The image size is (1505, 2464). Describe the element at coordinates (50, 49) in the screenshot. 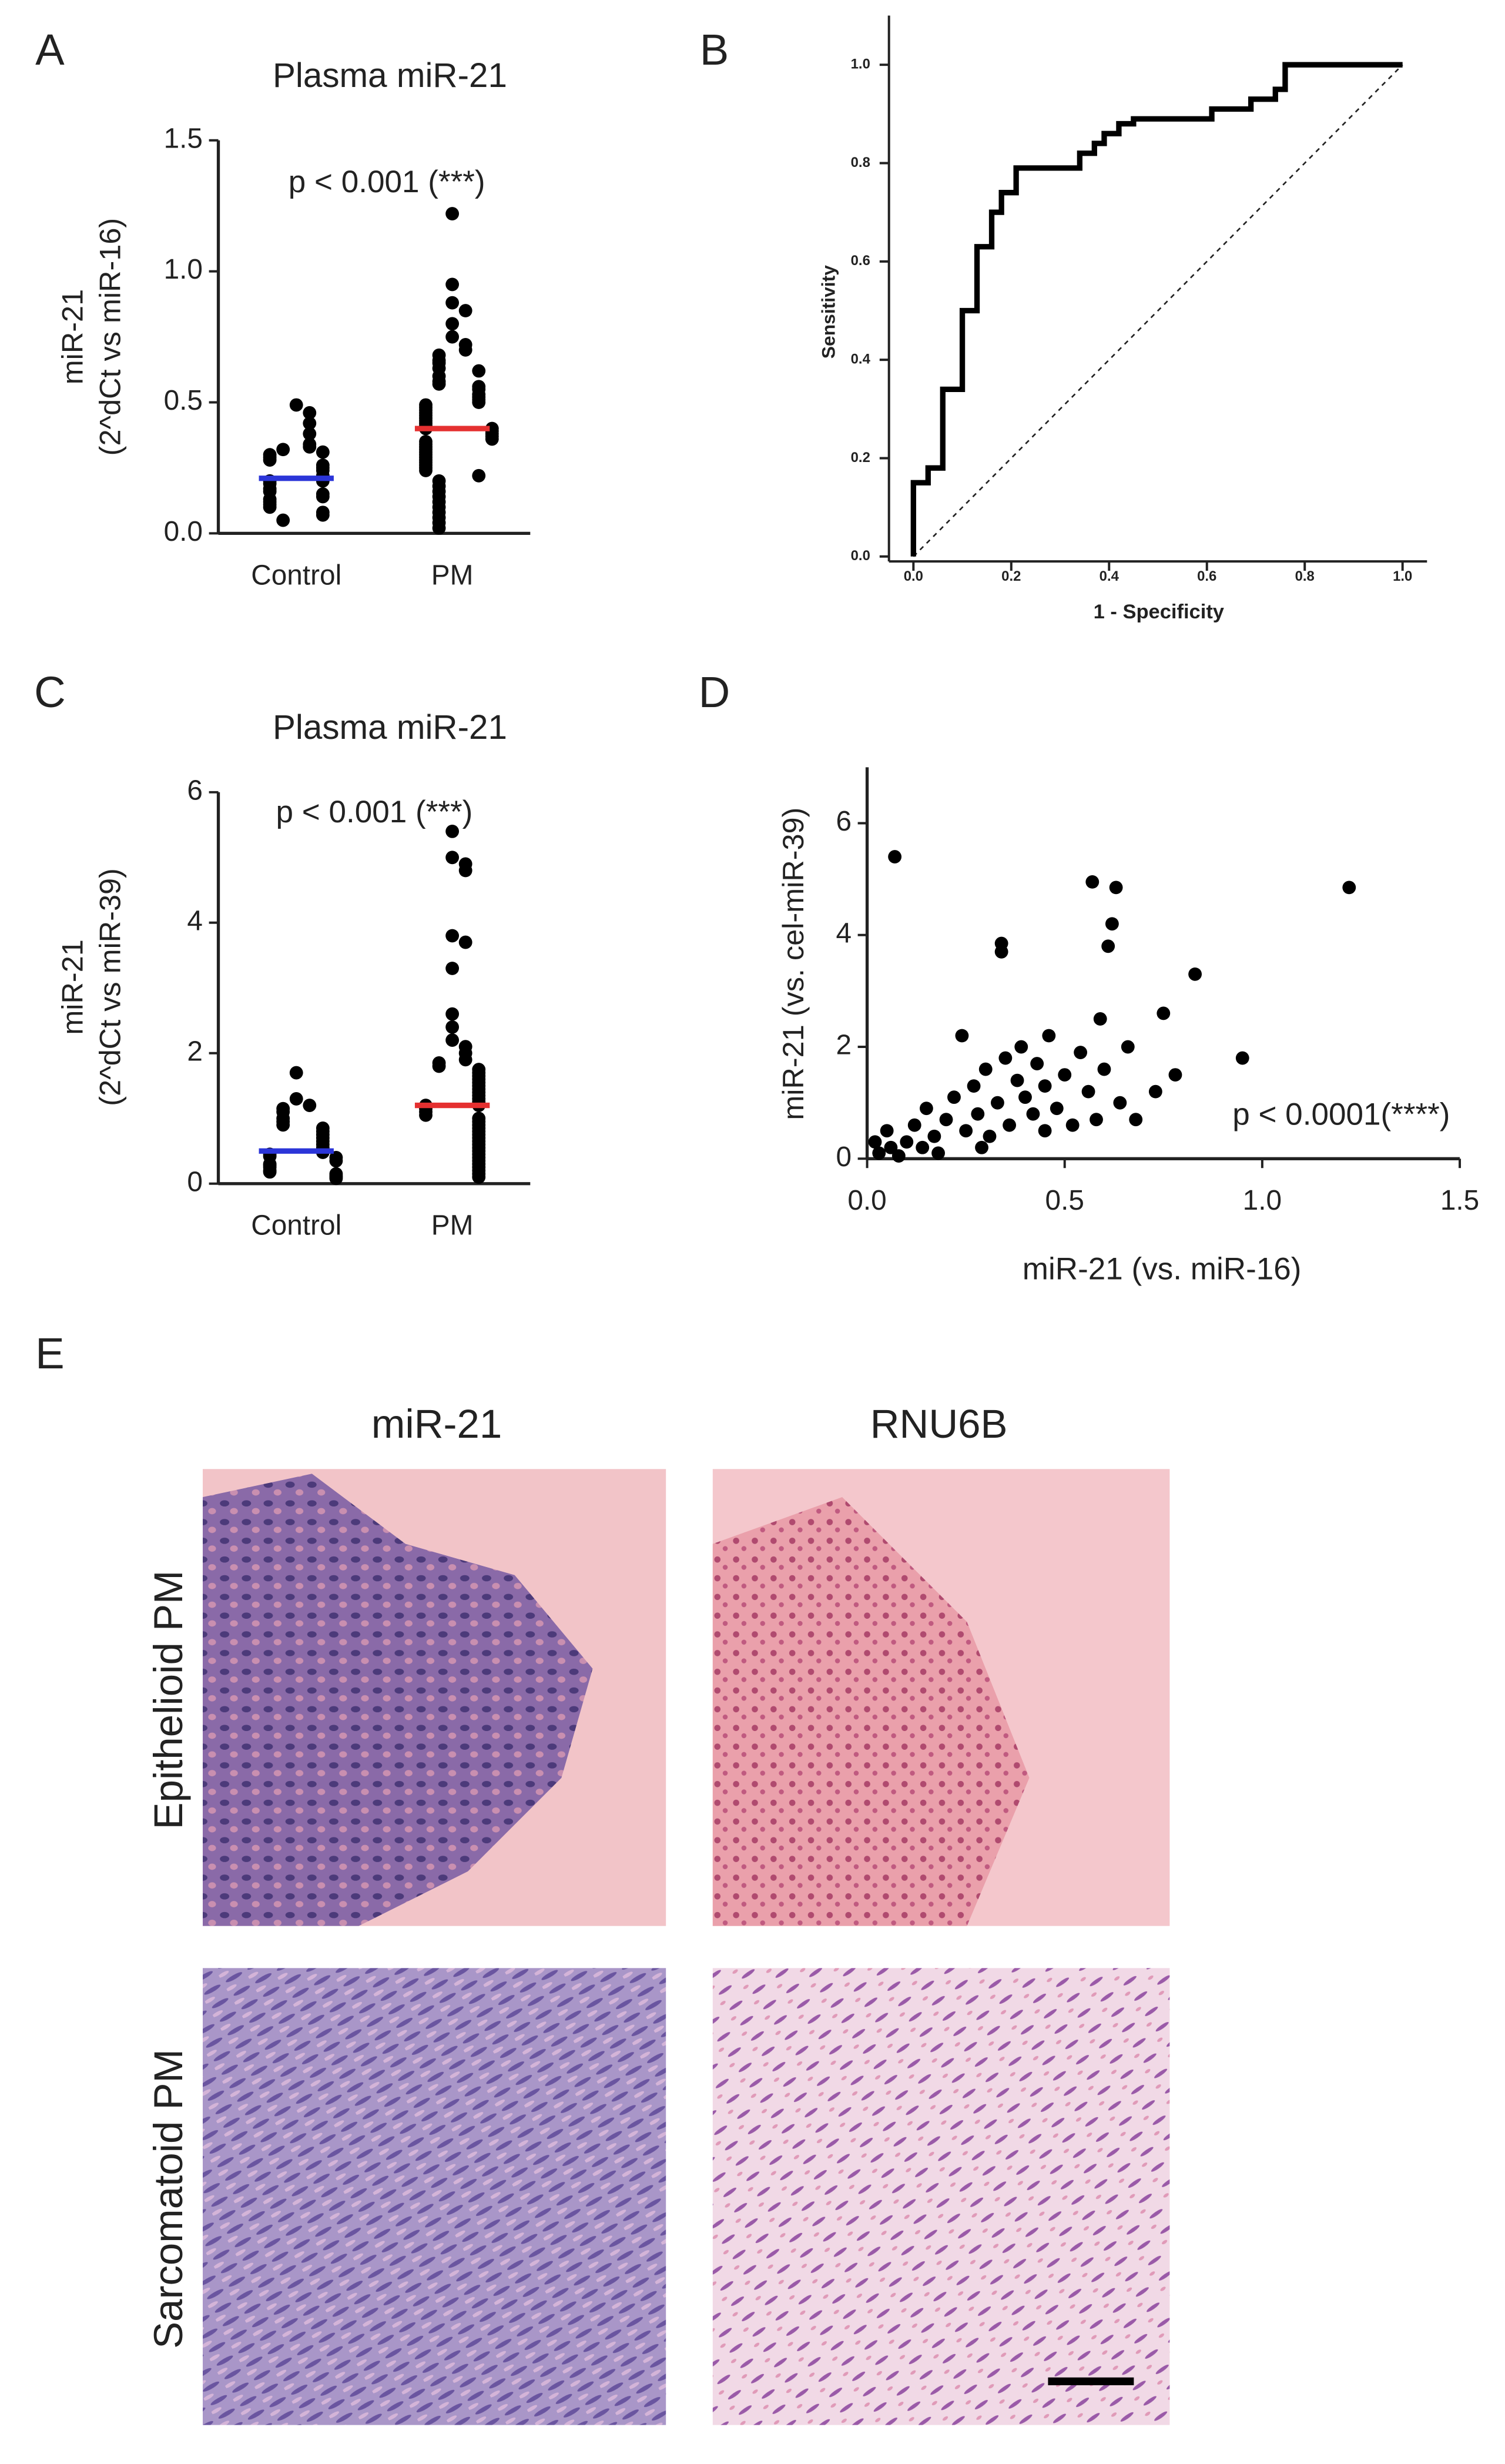

I see `panel-letter: A` at that location.